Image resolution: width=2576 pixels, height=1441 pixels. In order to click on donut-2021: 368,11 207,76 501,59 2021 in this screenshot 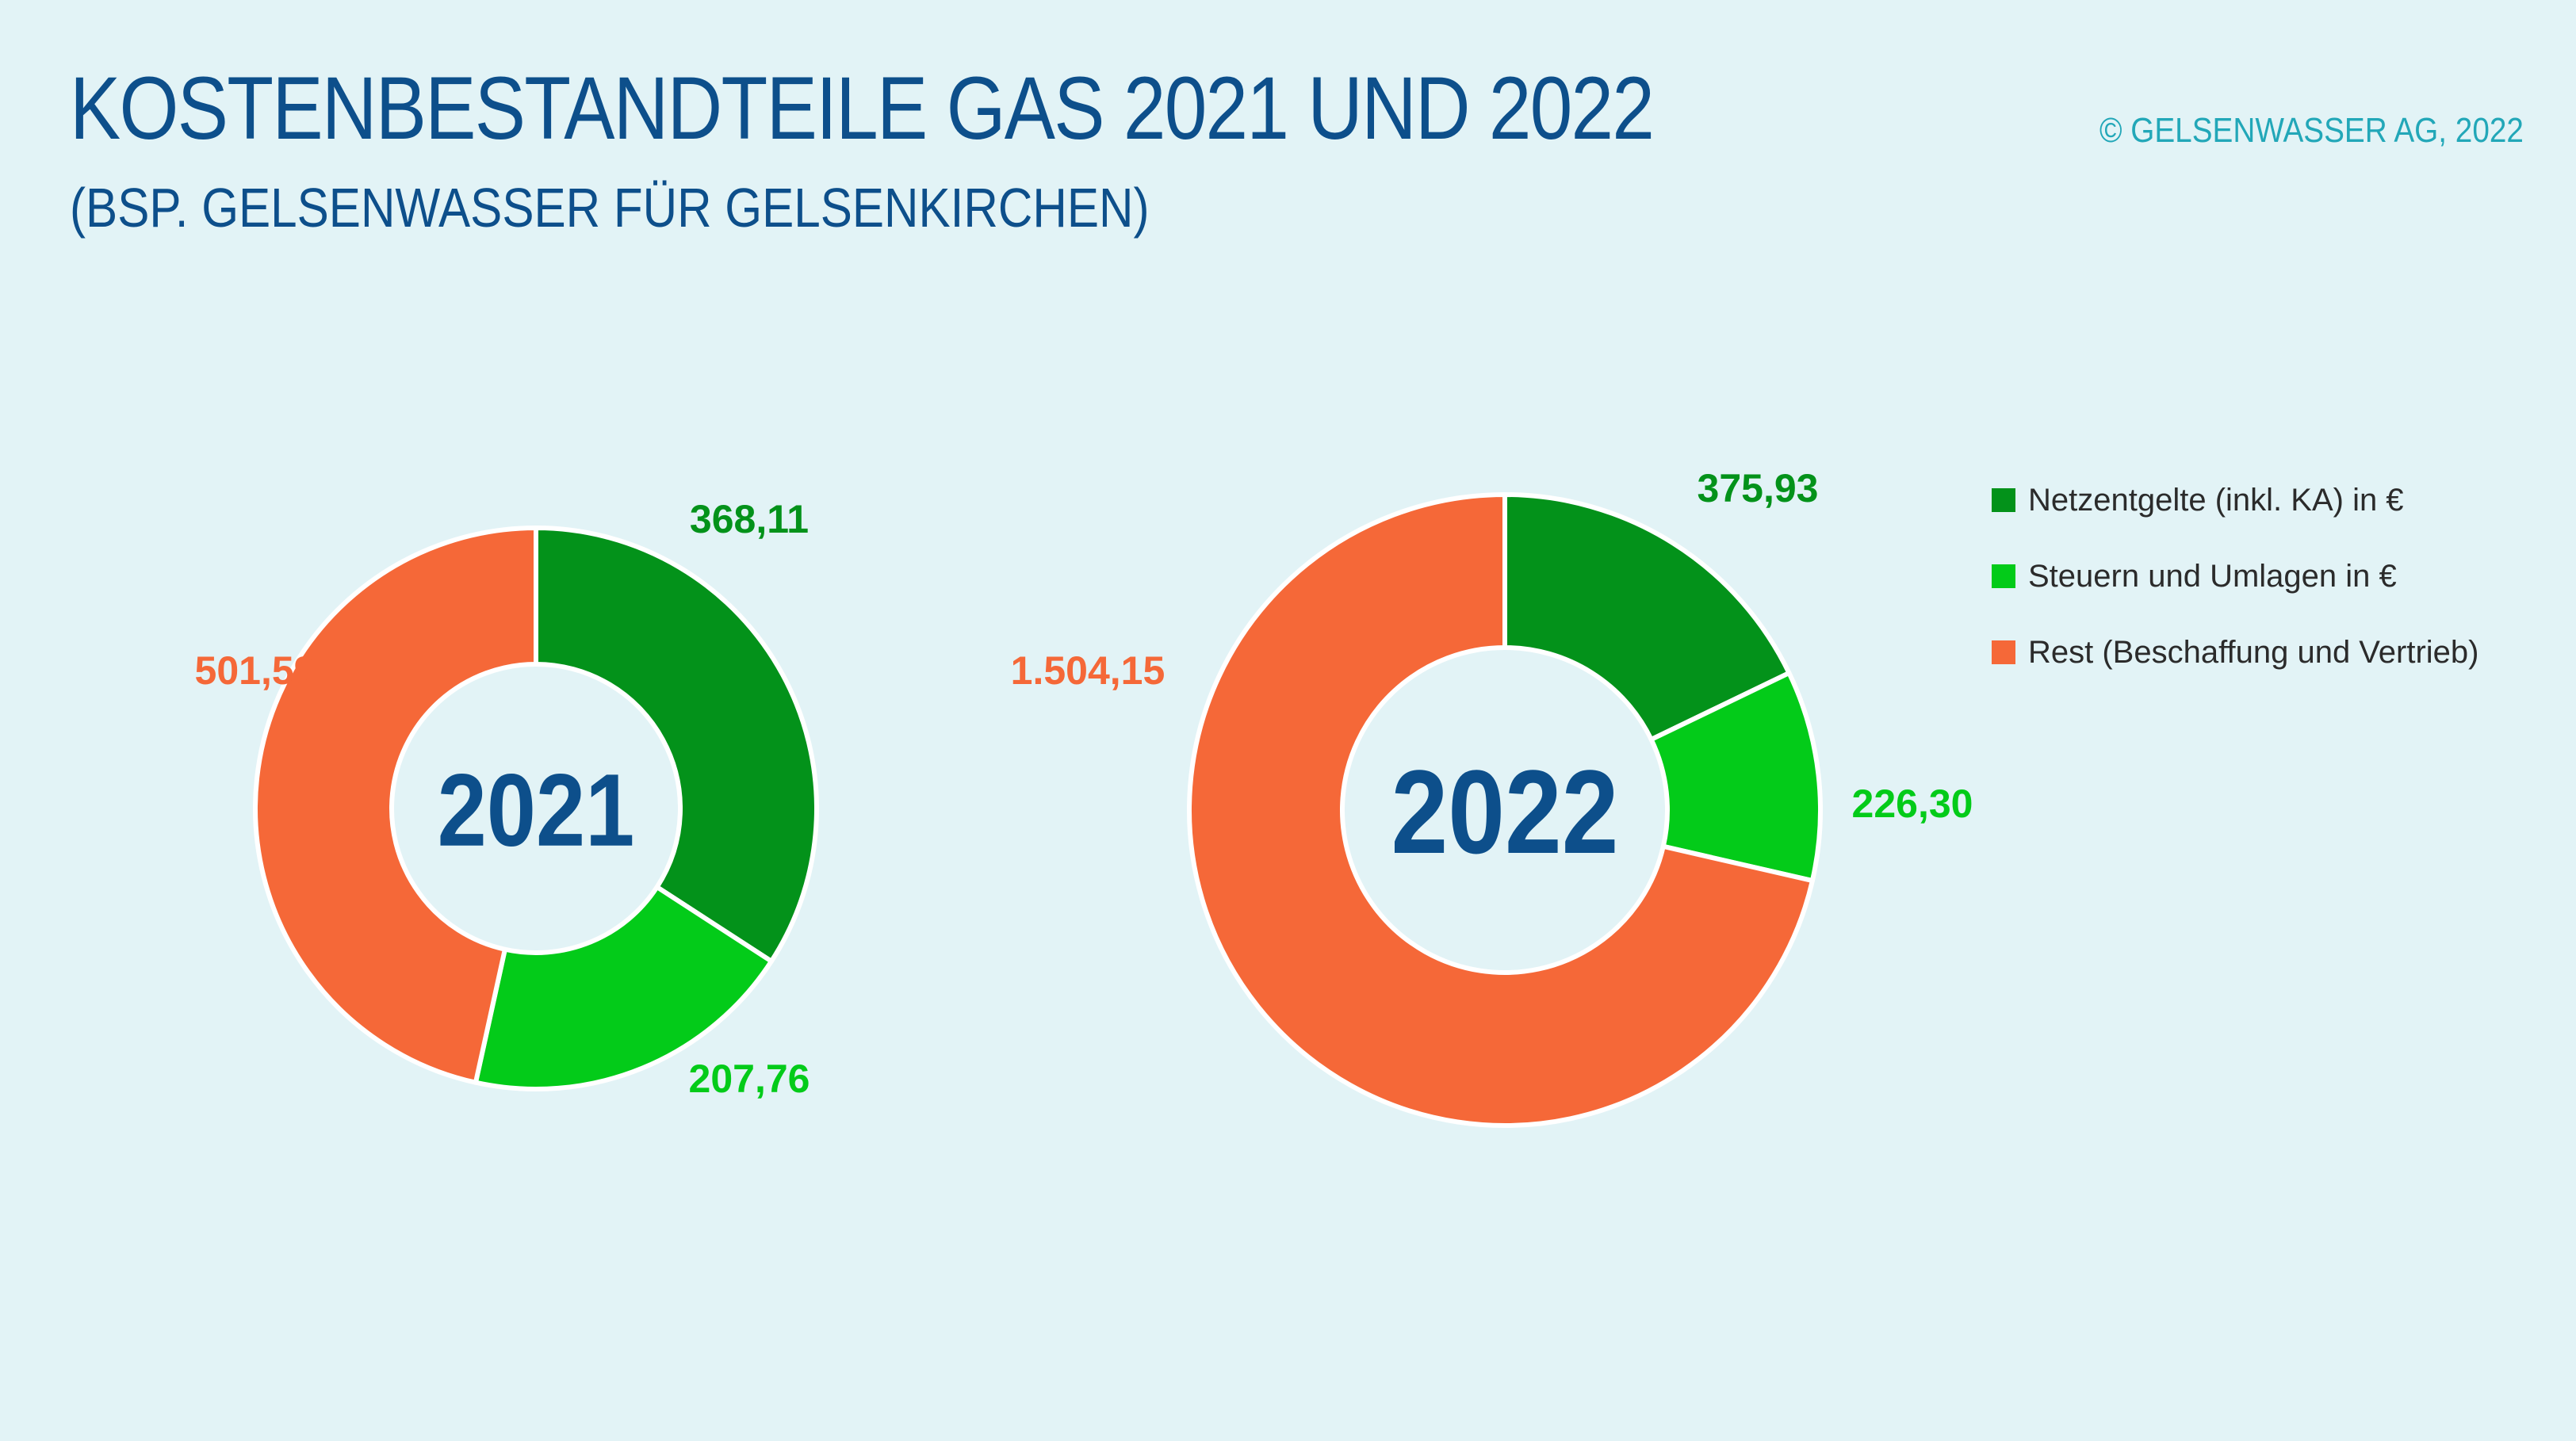, I will do `click(507, 799)`.